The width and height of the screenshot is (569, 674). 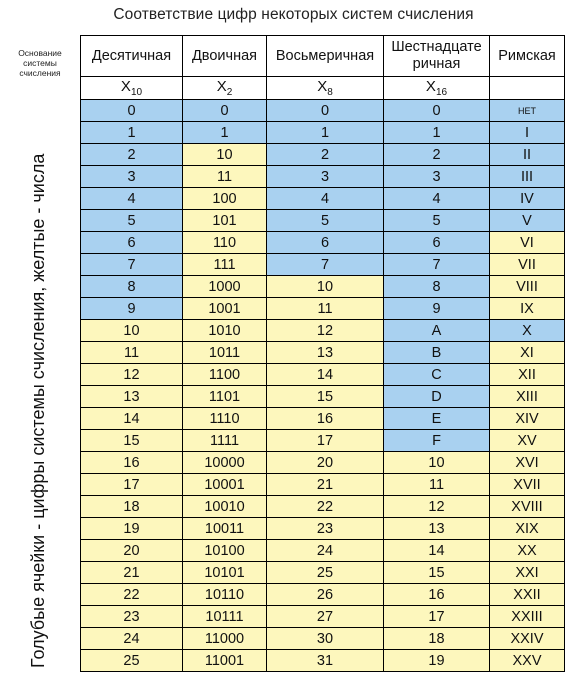 I want to click on table-row: 15 1111 17 F XV, so click(x=322, y=440).